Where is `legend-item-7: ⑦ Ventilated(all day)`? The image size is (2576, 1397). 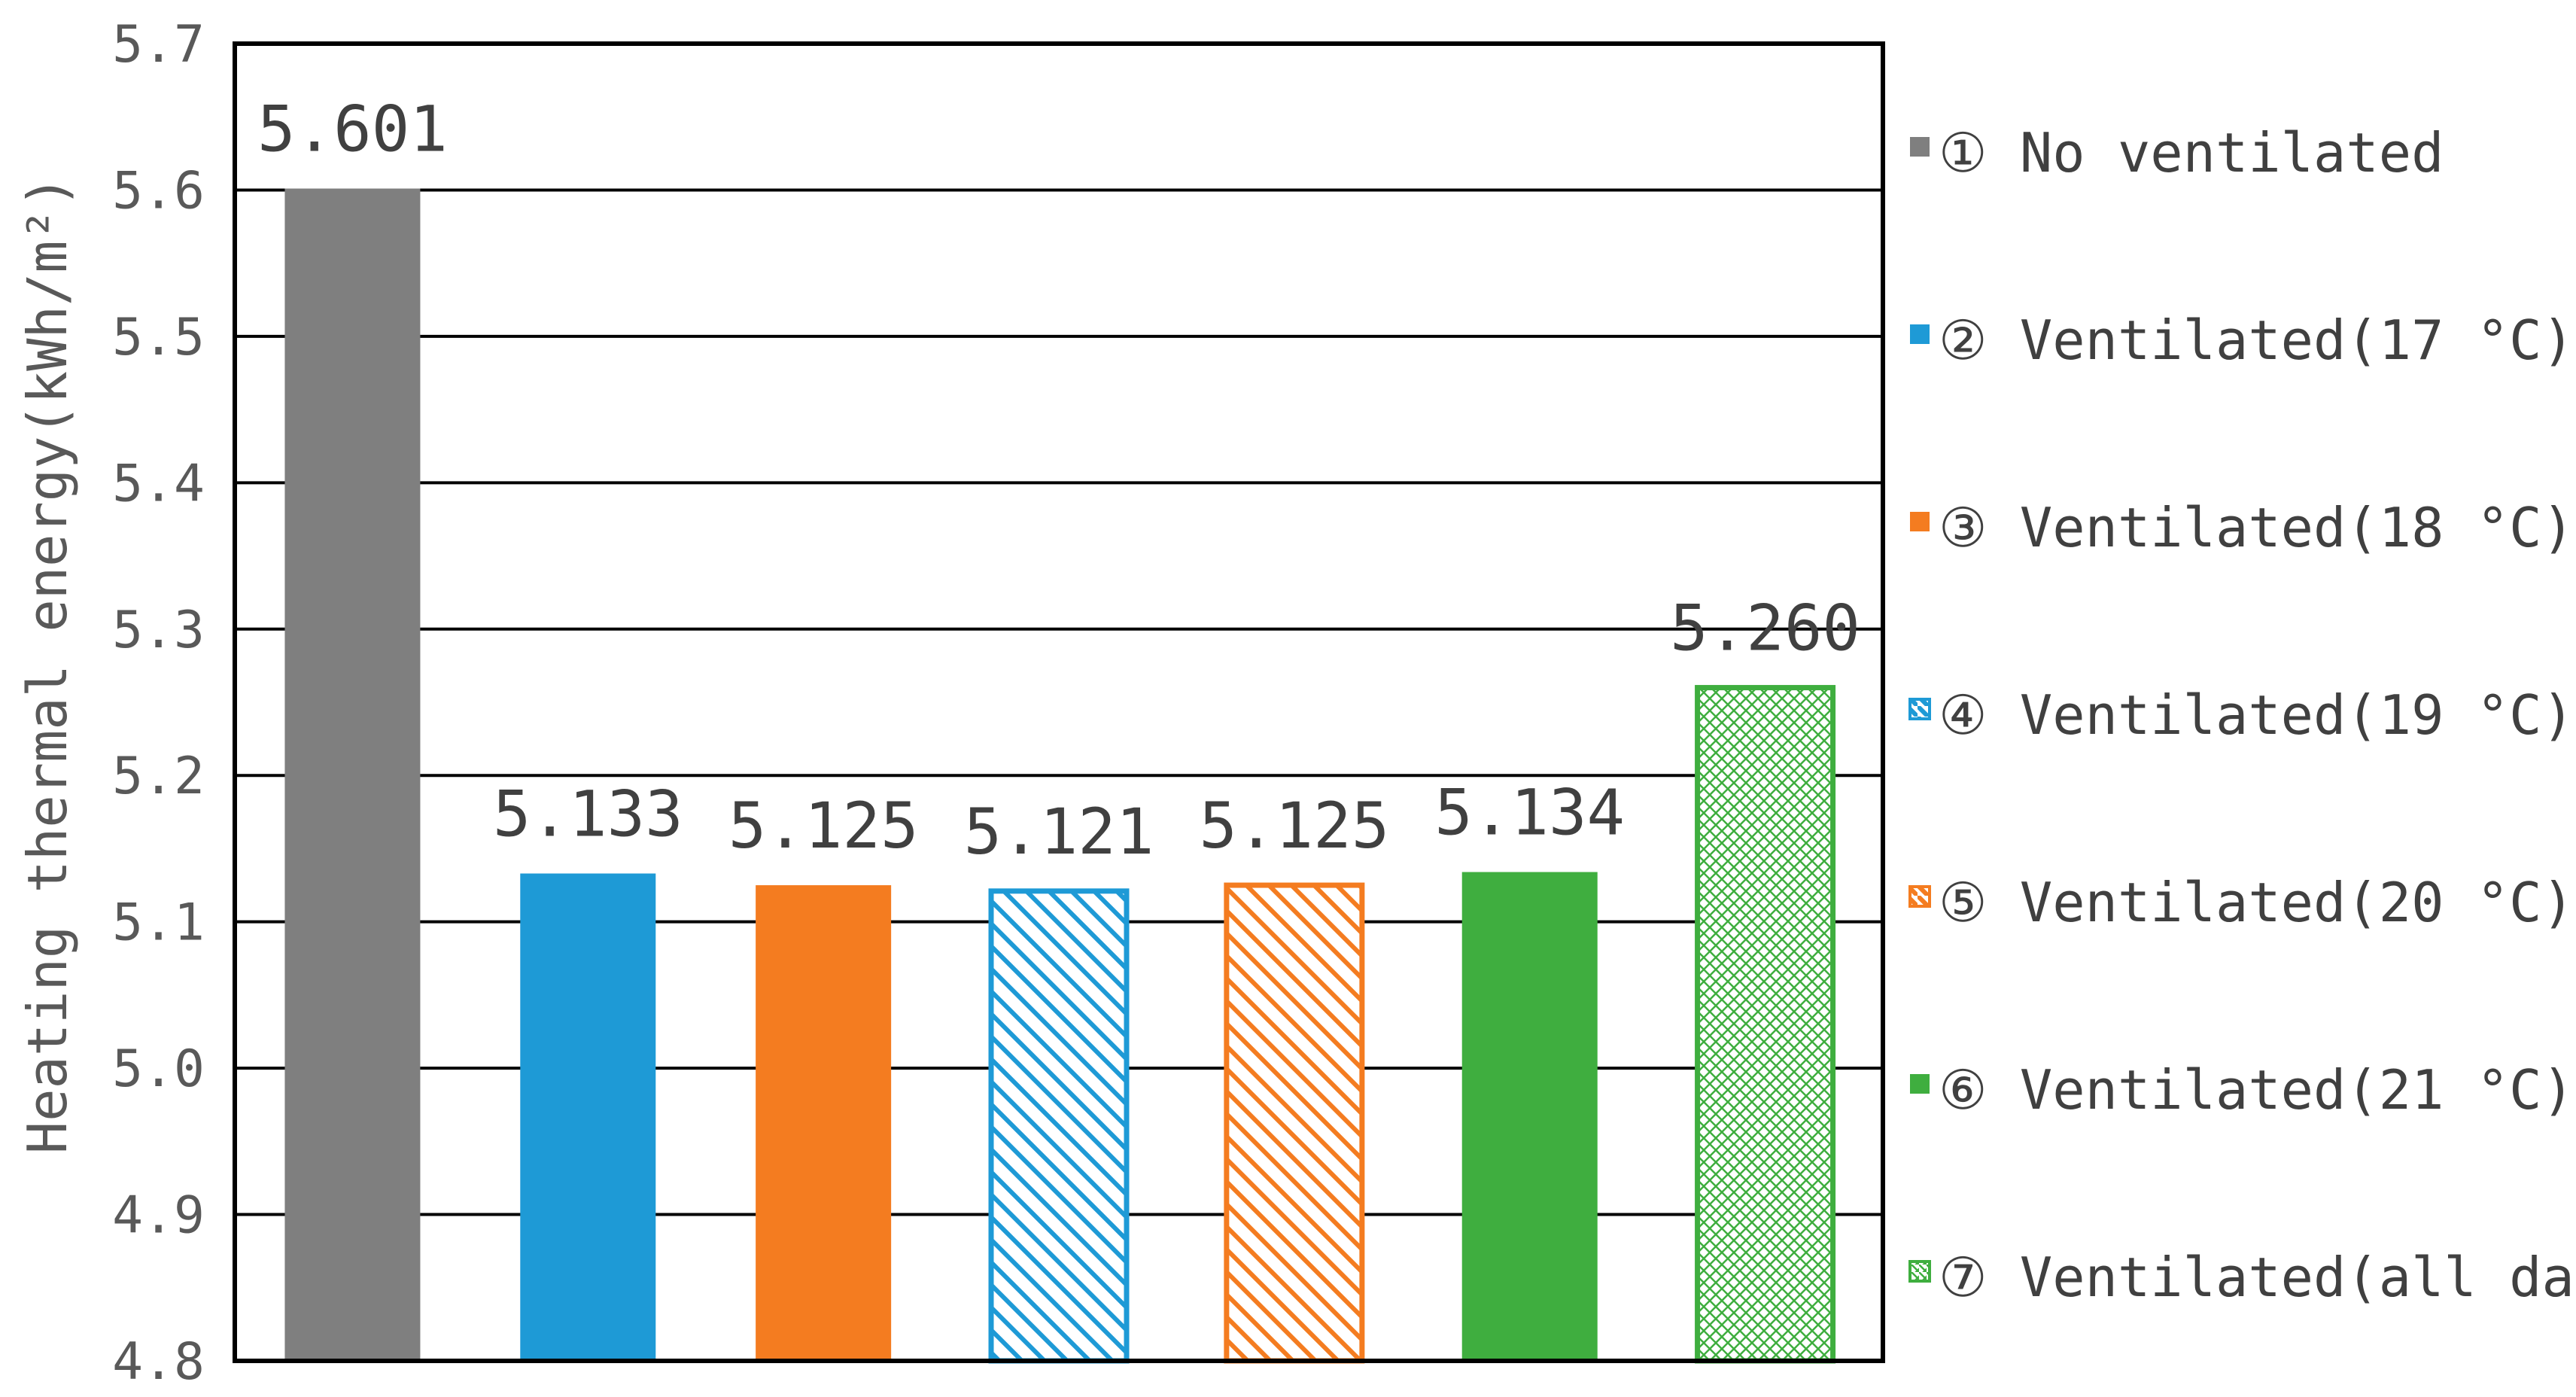
legend-item-7: ⑦ Ventilated(all day) is located at coordinates (2242, 1277).